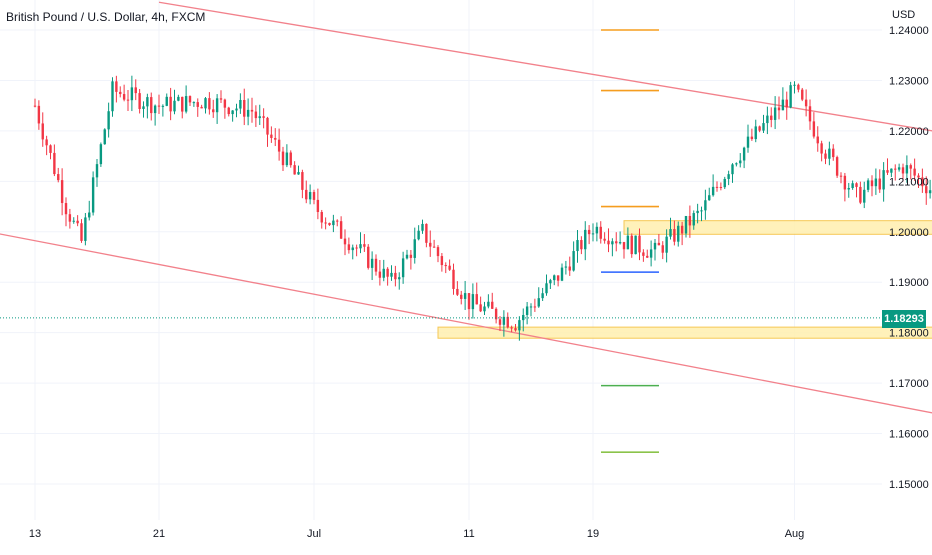  Describe the element at coordinates (909, 31) in the screenshot. I see `y-tick-label: 1.24000` at that location.